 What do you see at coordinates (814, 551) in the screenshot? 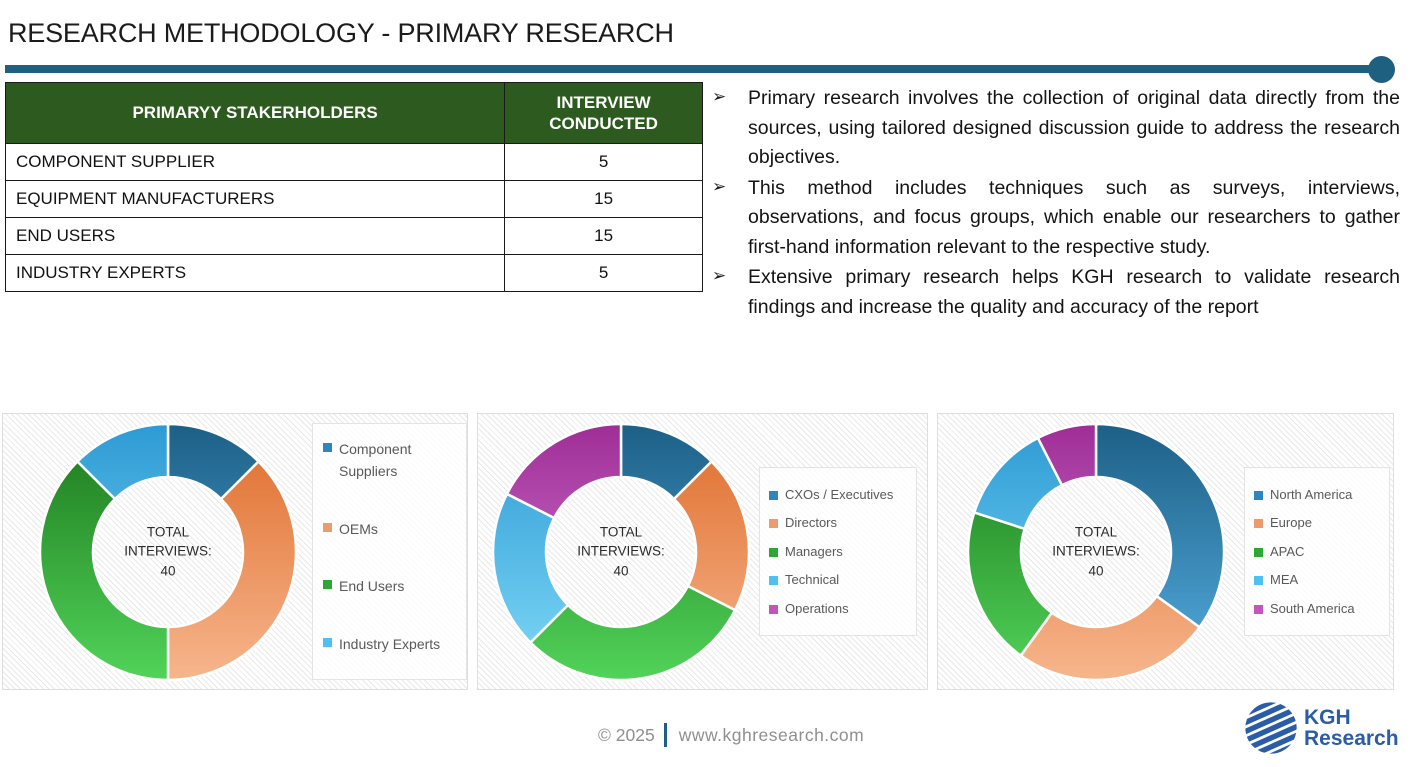
I see `legend-label: Managers` at bounding box center [814, 551].